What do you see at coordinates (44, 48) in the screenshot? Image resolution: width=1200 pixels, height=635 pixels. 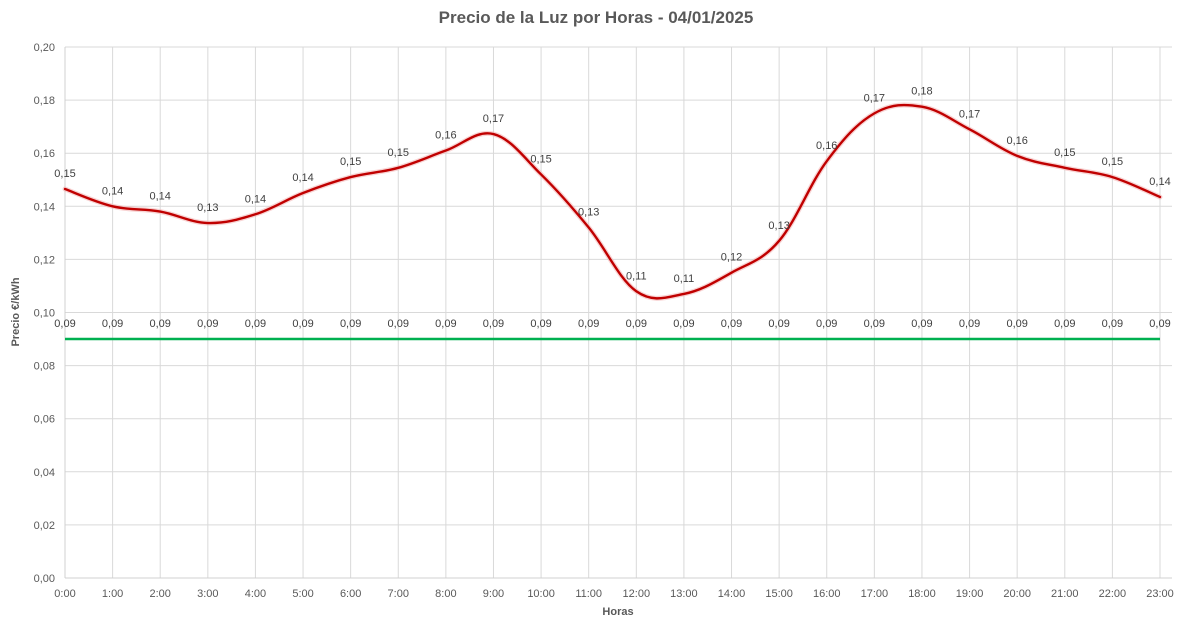 I see `y-tick-label: 0,20` at bounding box center [44, 48].